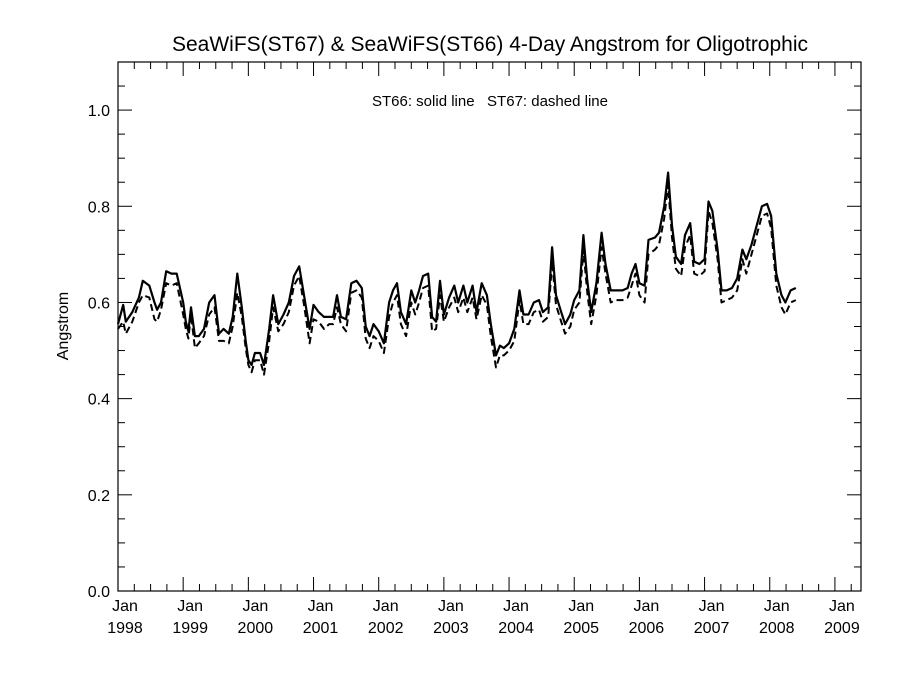  What do you see at coordinates (490, 101) in the screenshot?
I see `line-style-annotation: ST66: solid line ST67: dashed line` at bounding box center [490, 101].